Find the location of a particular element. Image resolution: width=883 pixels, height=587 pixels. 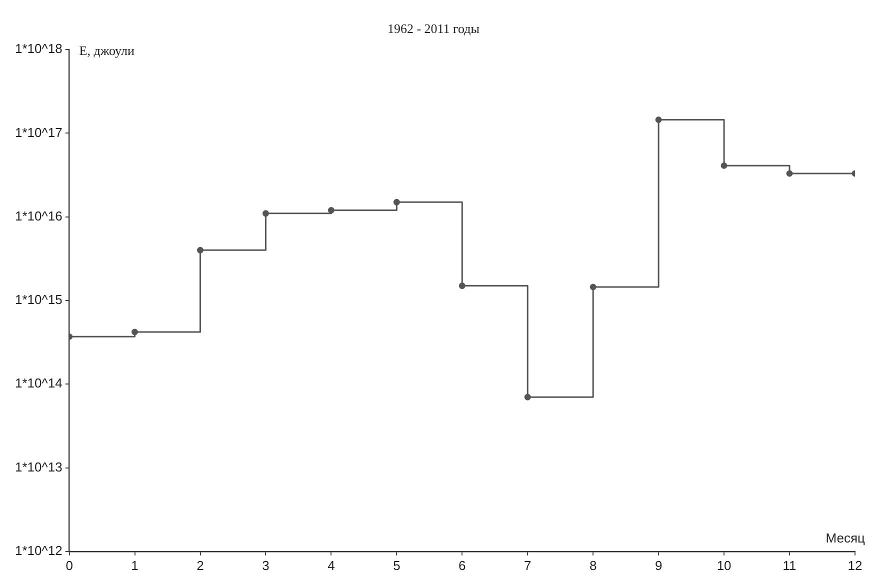

x-tick-label: 0 is located at coordinates (69, 565).